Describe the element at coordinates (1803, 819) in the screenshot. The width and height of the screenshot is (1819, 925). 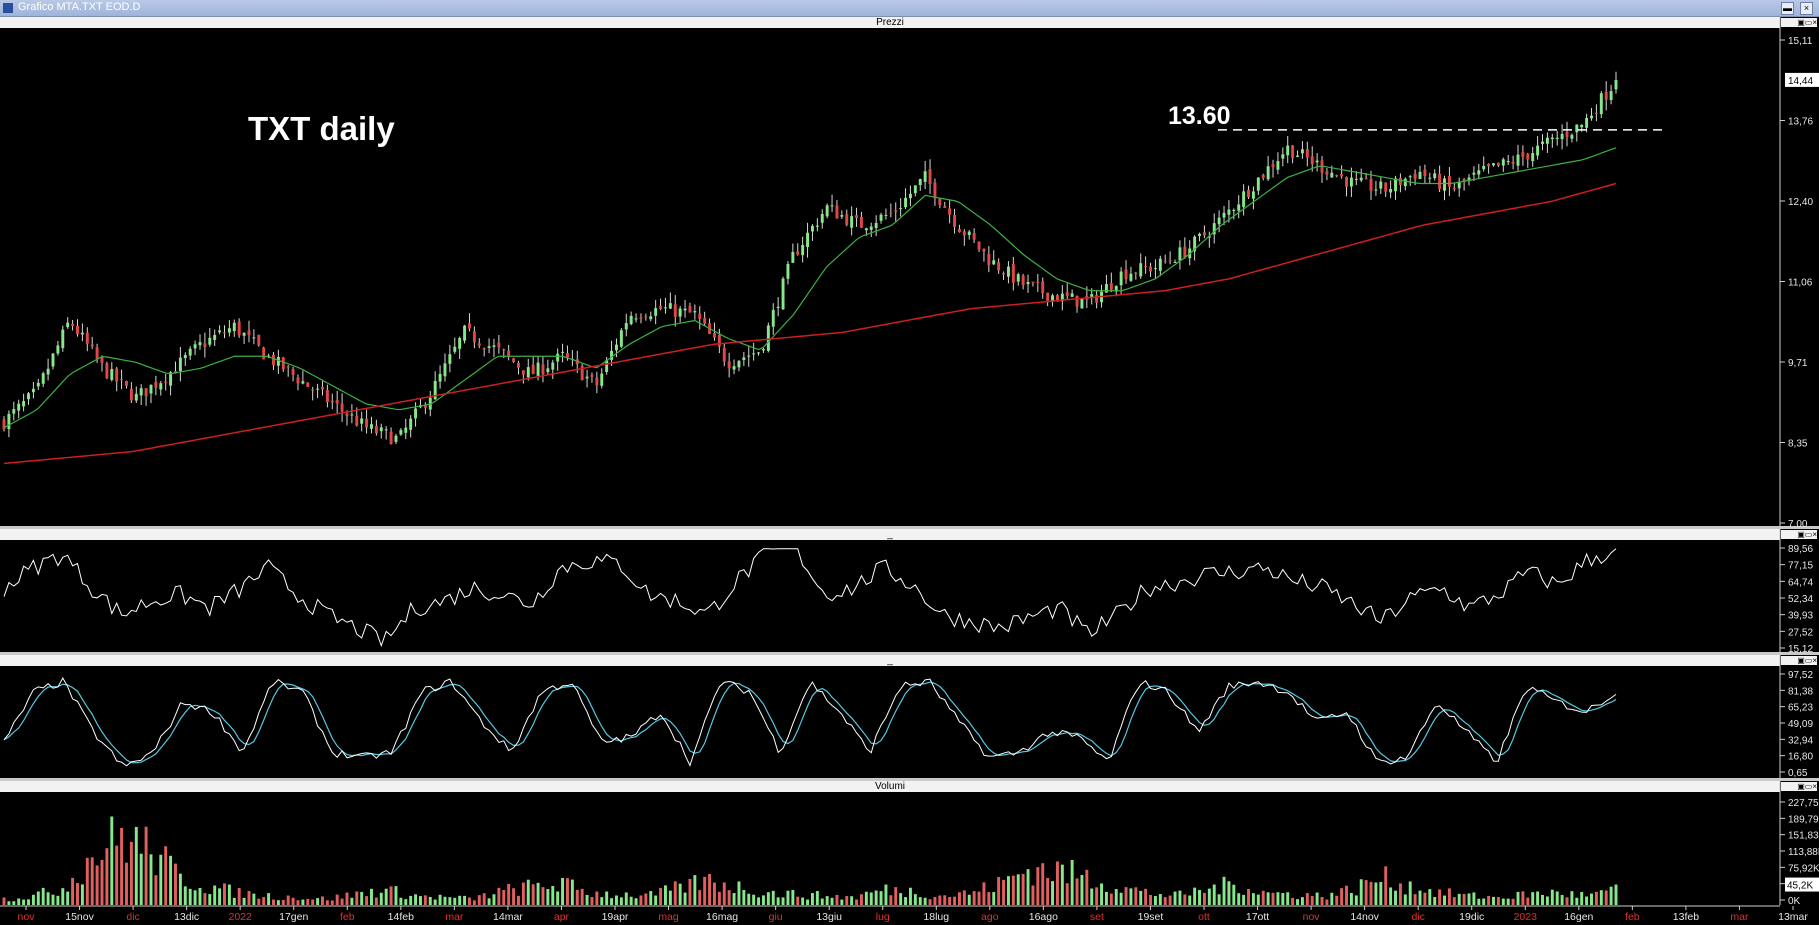
I see `y-tick-label: 189,79K` at that location.